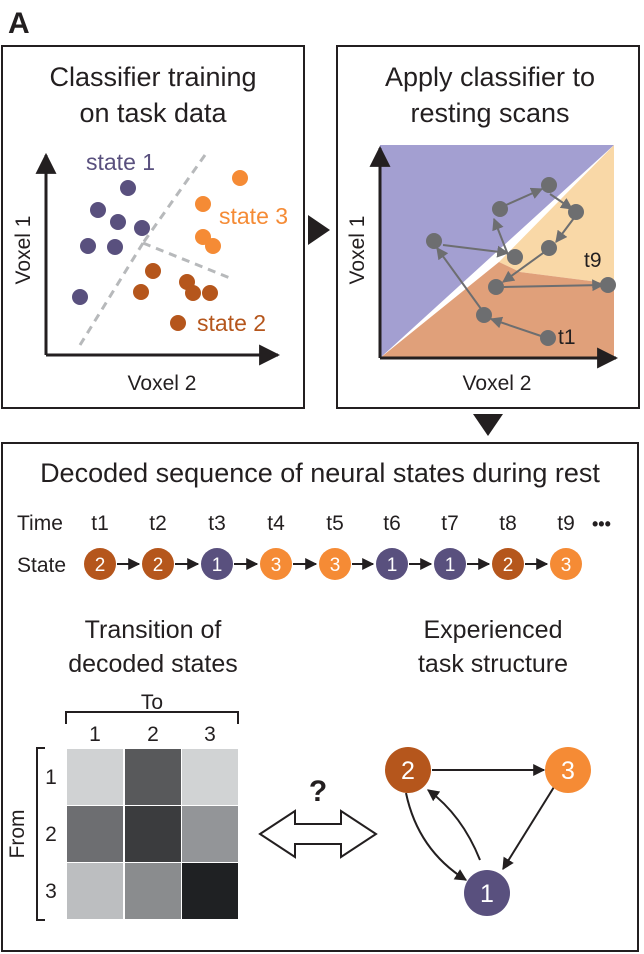 The height and width of the screenshot is (954, 644). I want to click on apply-xlabel: Voxel 2, so click(497, 383).